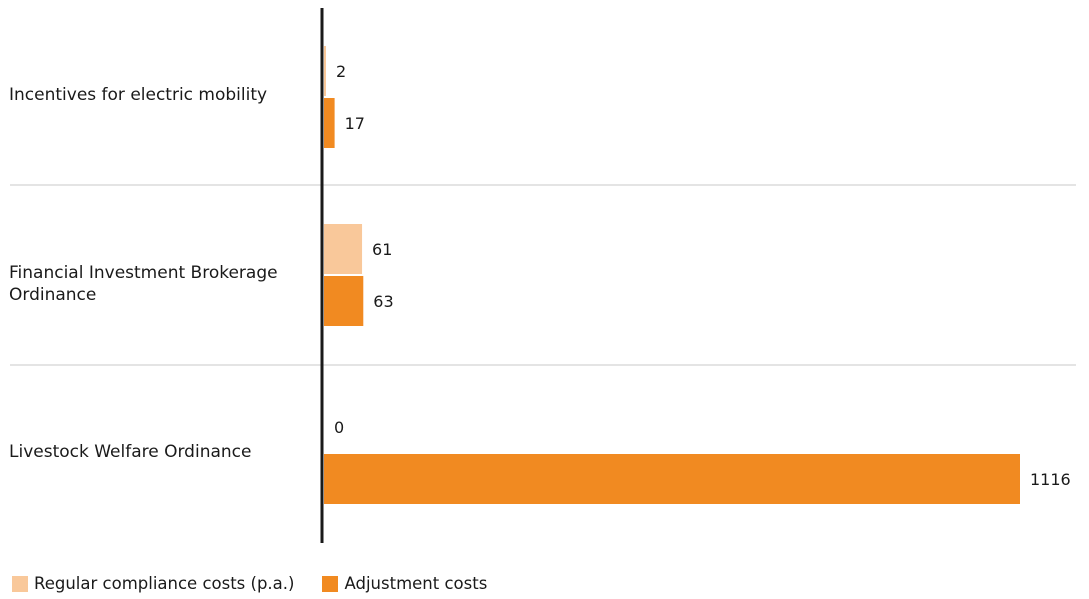  I want to click on legend-label-adjustment: Adjustment costs, so click(416, 583).